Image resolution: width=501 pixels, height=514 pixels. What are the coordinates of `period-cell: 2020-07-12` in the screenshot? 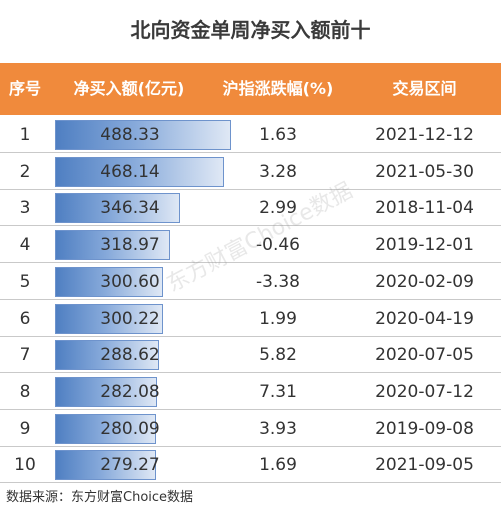 It's located at (424, 391).